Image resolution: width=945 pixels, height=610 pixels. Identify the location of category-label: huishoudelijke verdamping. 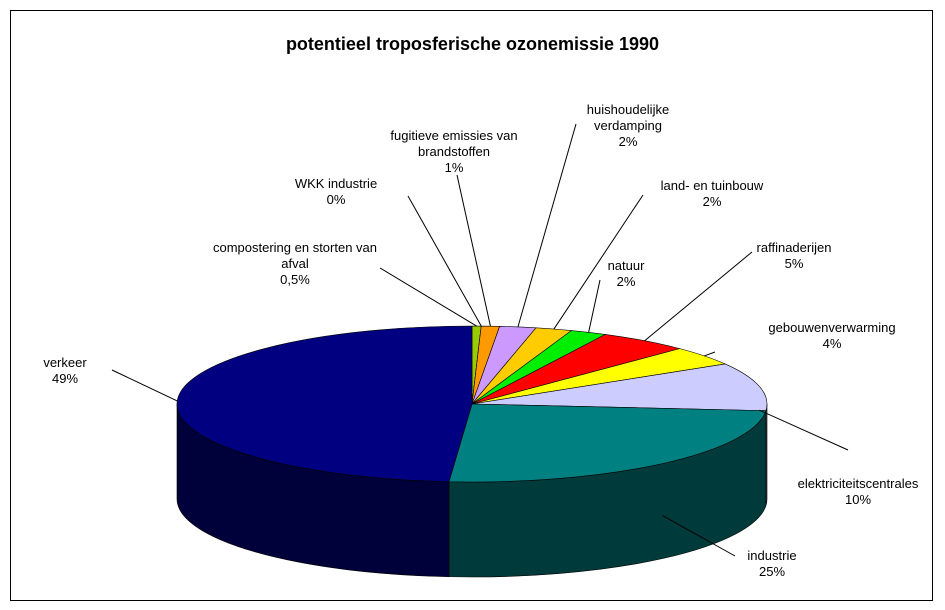
(628, 117).